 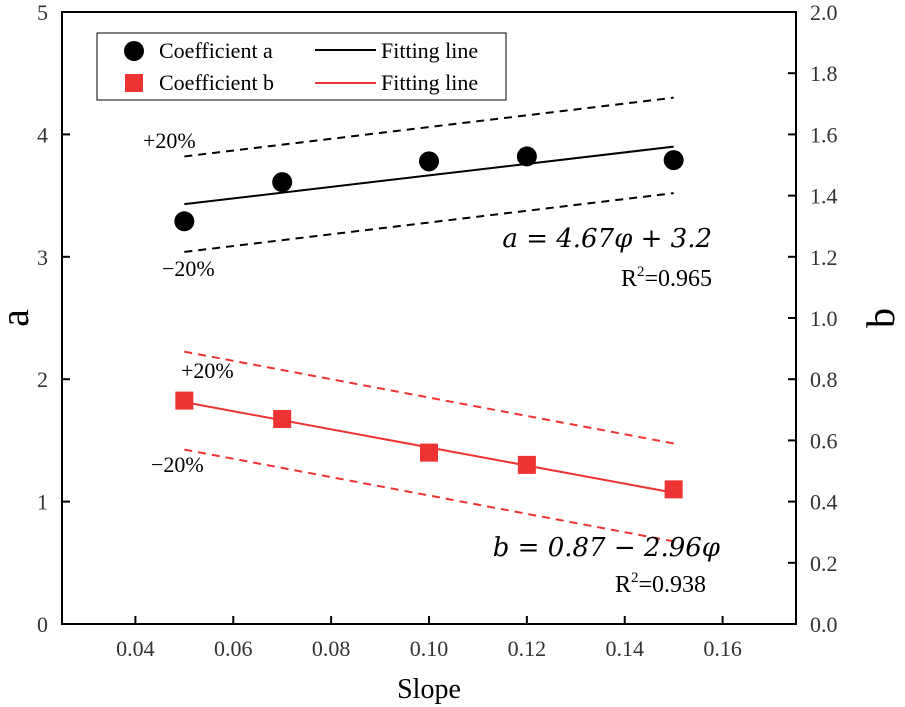 What do you see at coordinates (824, 563) in the screenshot?
I see `y-right-tick-label: 0.2` at bounding box center [824, 563].